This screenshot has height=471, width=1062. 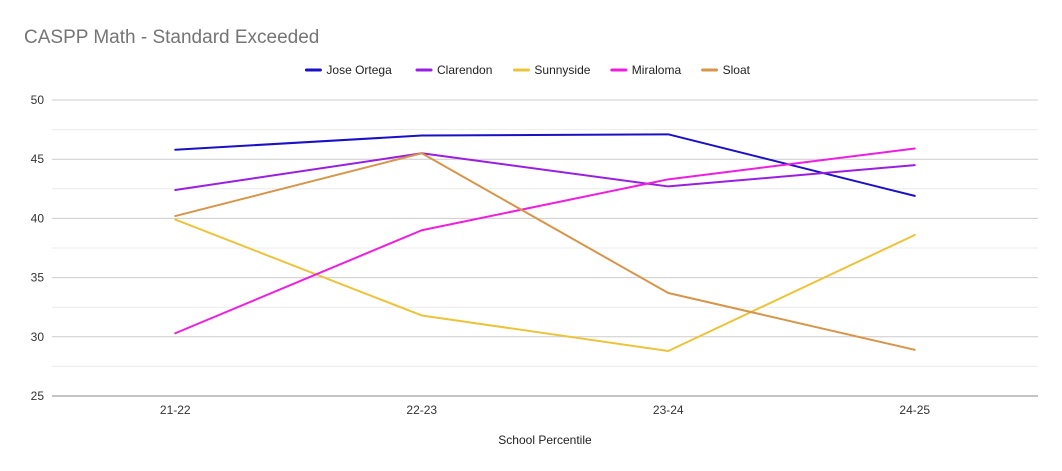 I want to click on y-tick-label: 30, so click(x=38, y=337).